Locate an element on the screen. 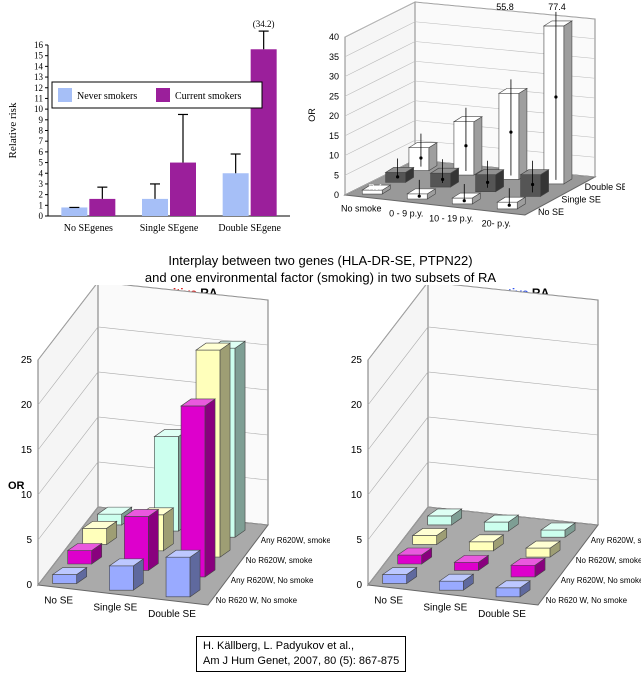 This screenshot has width=641, height=678. y-tick-label: 30 is located at coordinates (334, 77).